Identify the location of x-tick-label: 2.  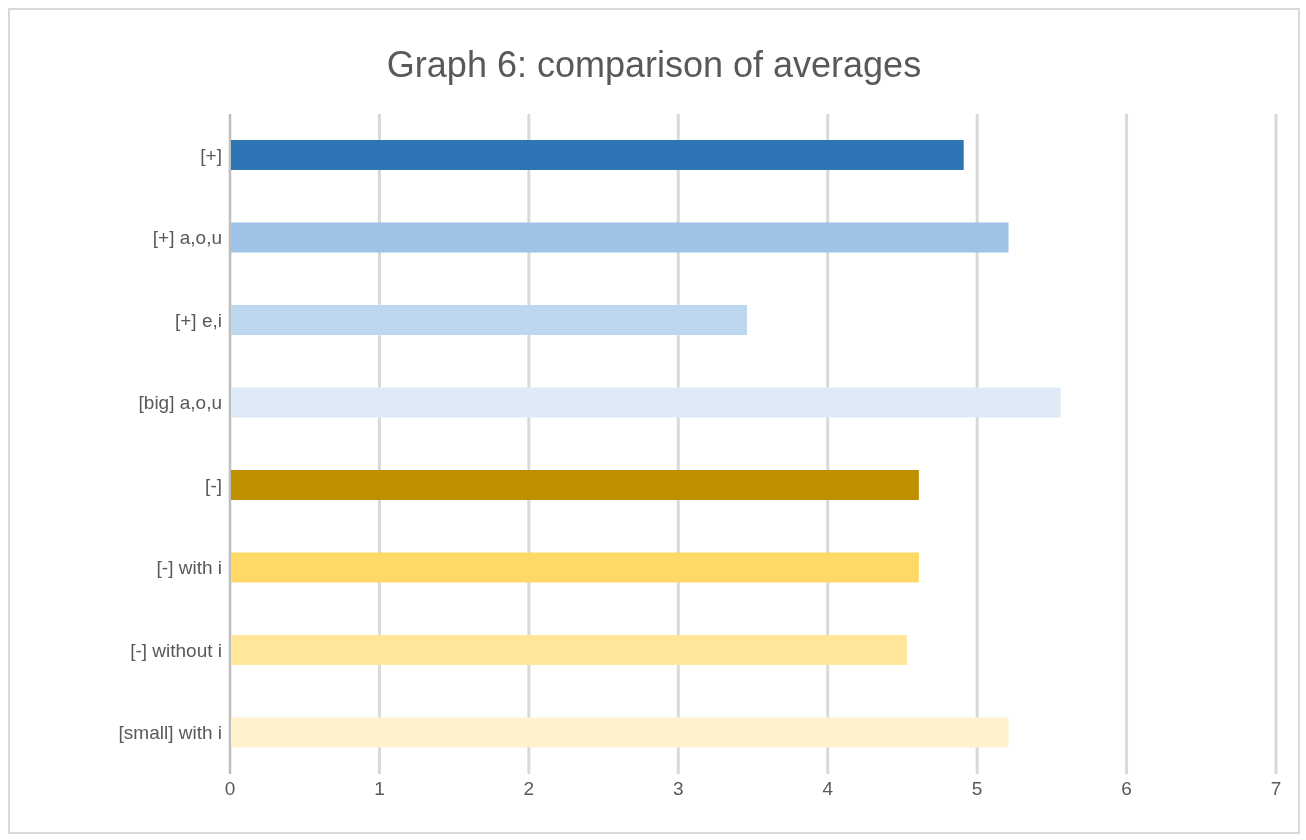
(529, 789).